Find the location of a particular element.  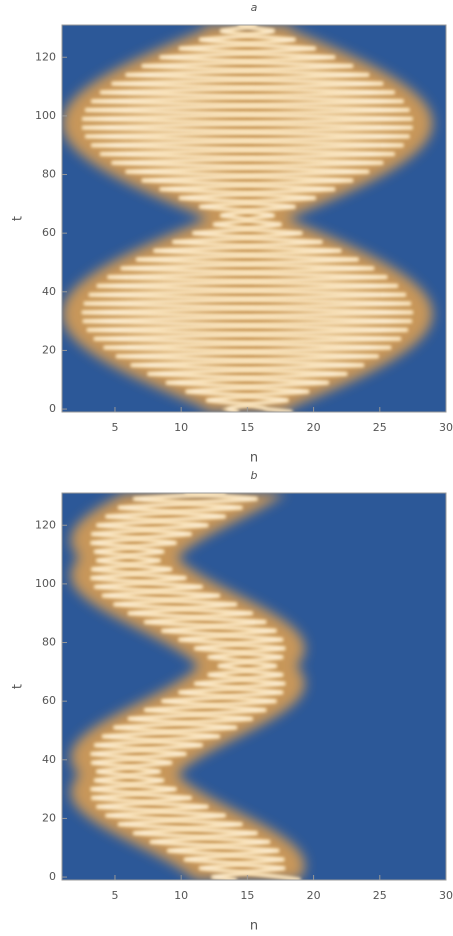

chart-title: b is located at coordinates (254, 475).